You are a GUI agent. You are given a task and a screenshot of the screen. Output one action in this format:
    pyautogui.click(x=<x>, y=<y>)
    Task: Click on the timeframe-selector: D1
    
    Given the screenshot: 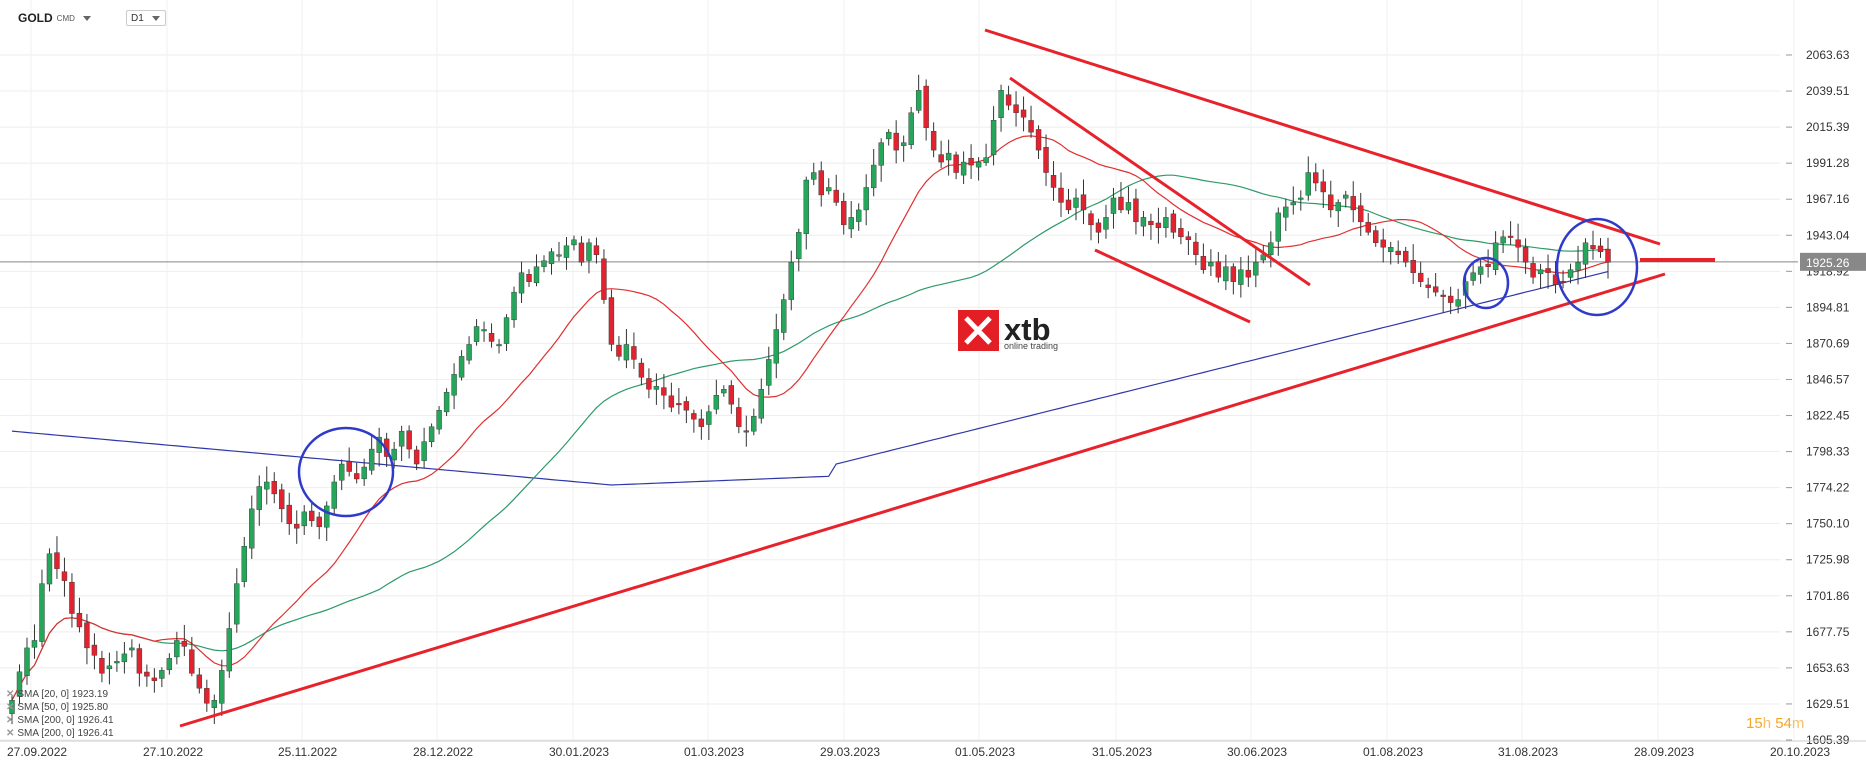 What is the action you would take?
    pyautogui.click(x=146, y=18)
    